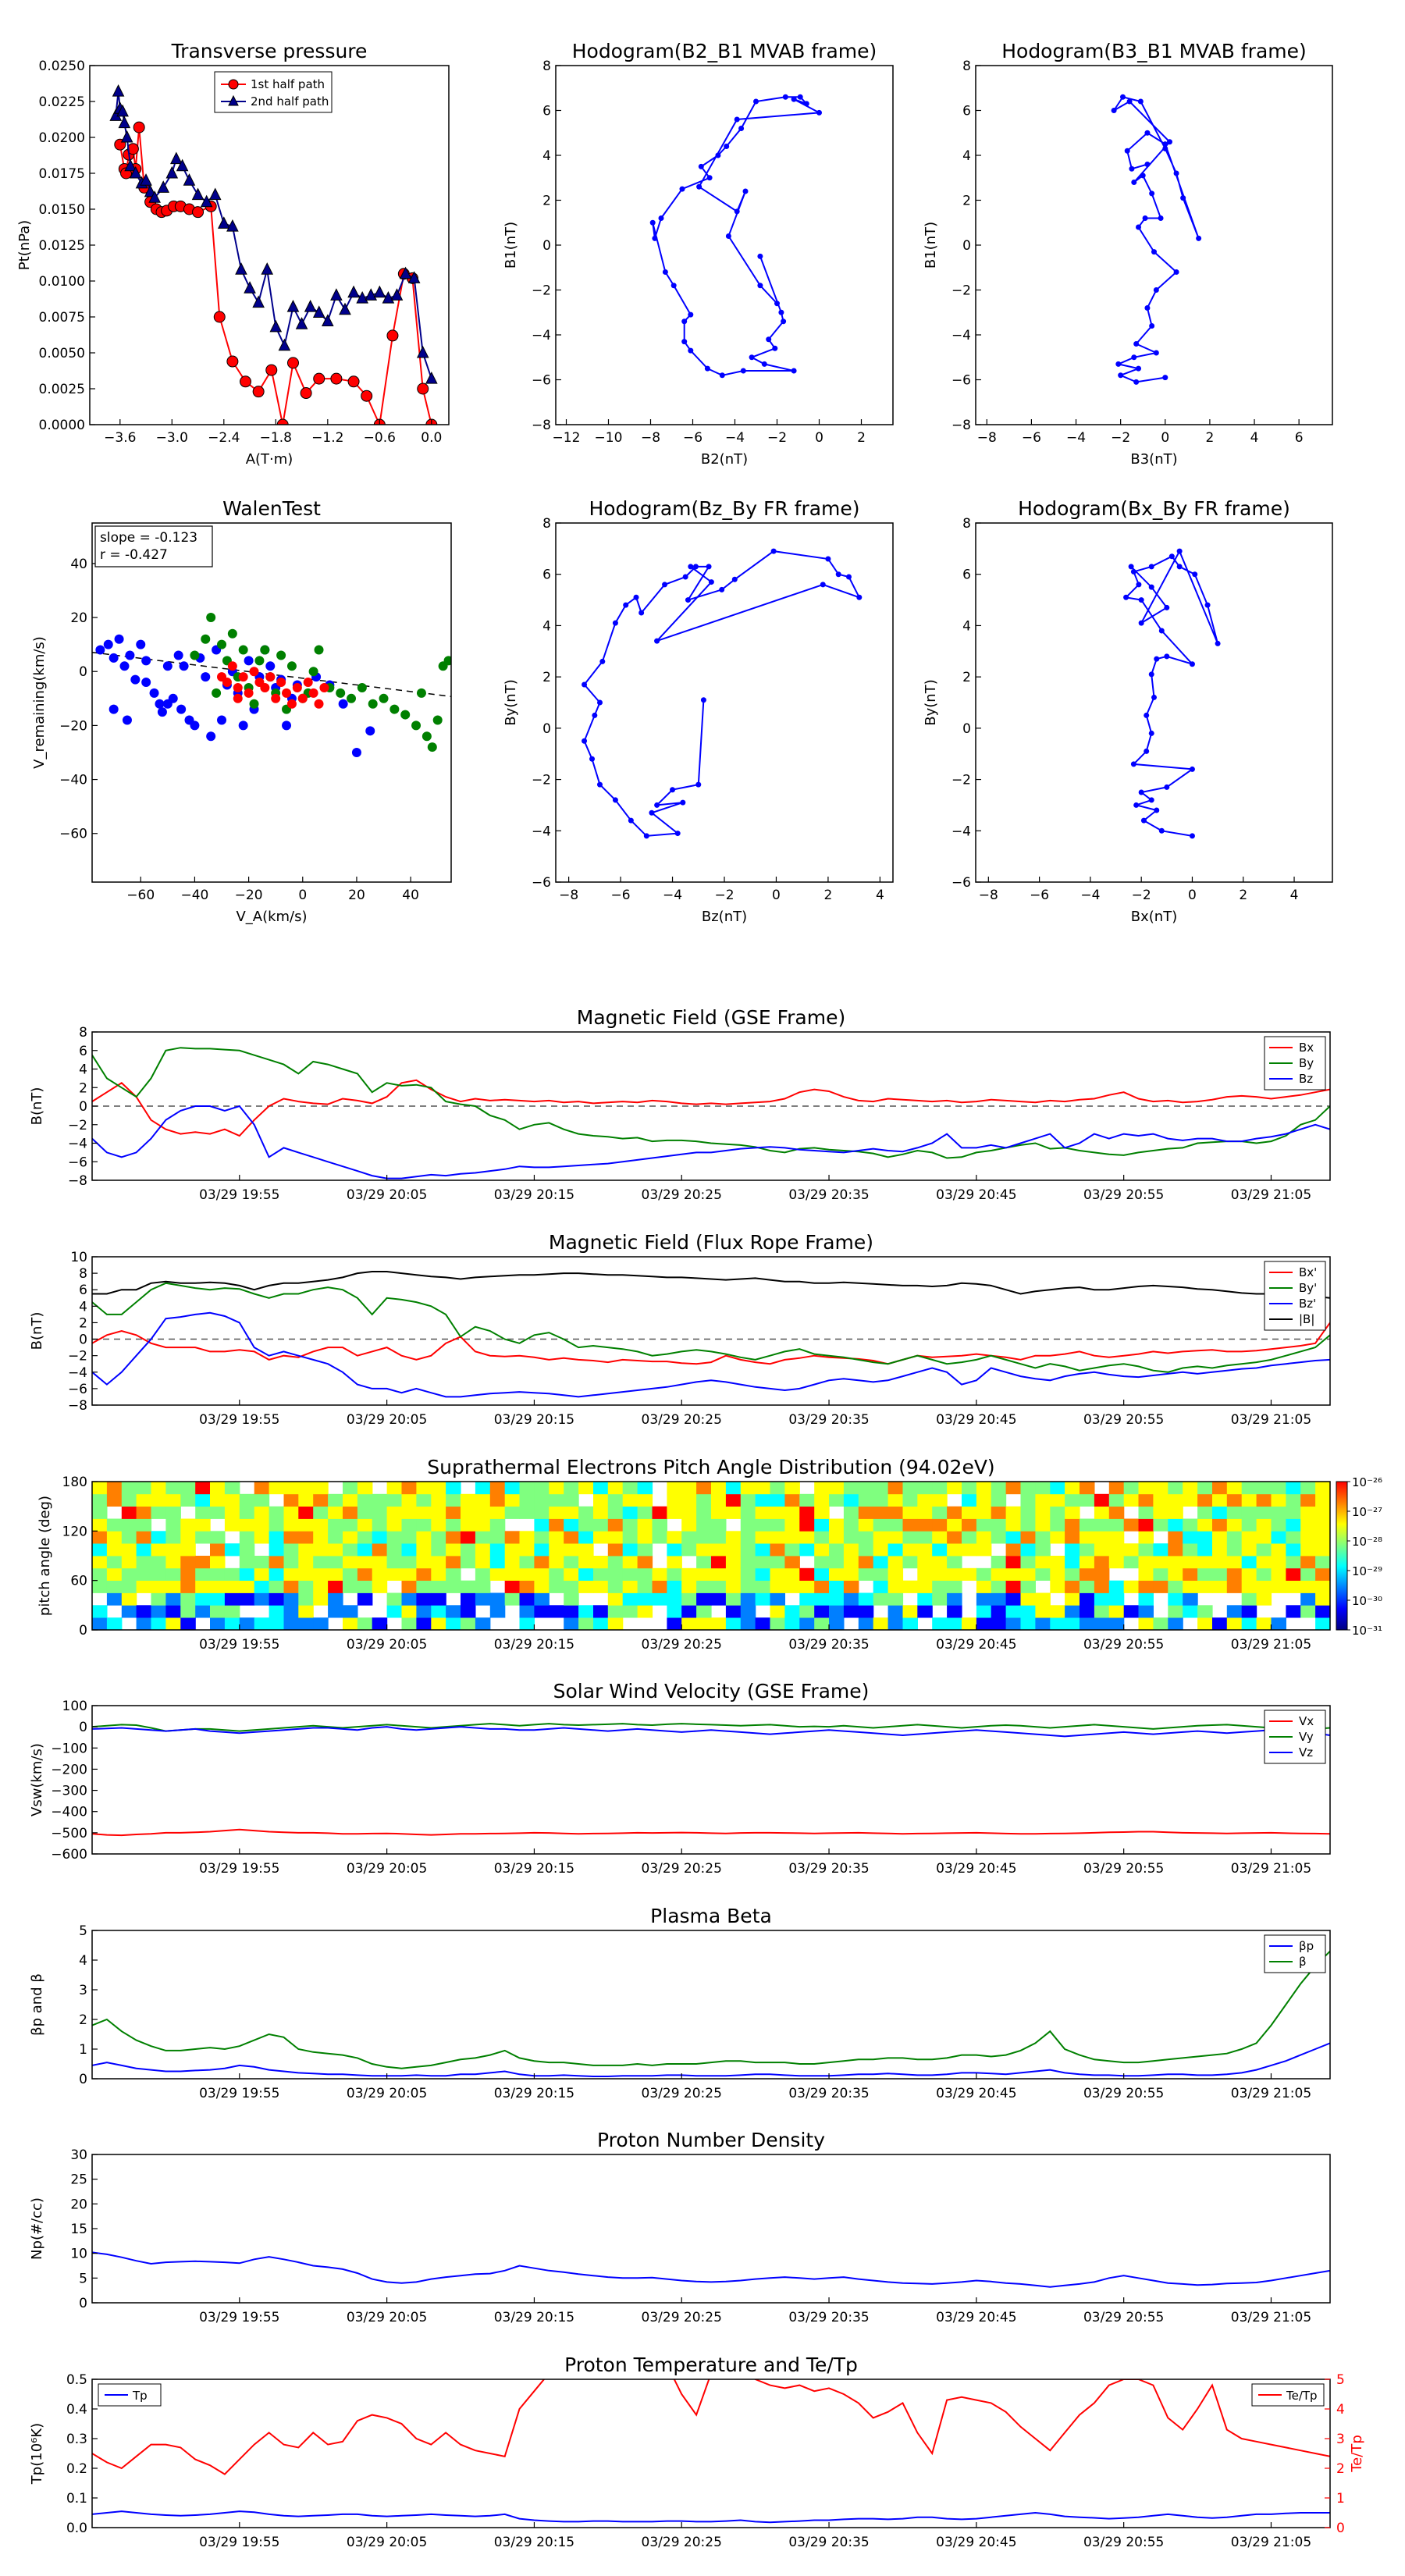 Image resolution: width=1405 pixels, height=2576 pixels. What do you see at coordinates (1288, 2395) in the screenshot?
I see `tp-legend-right` at bounding box center [1288, 2395].